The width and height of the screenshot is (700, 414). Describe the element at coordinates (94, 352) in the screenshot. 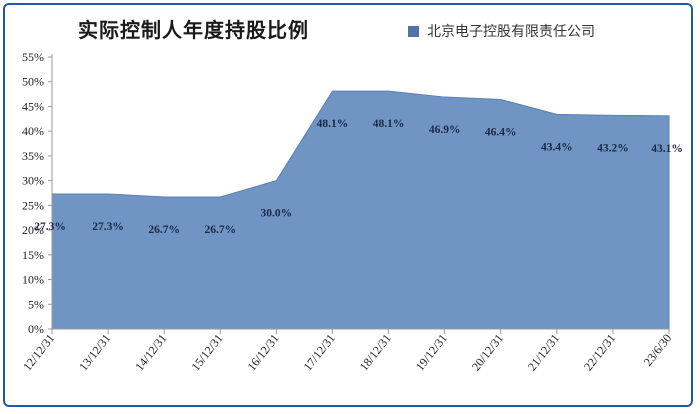

I see `x-tick-label: 13/12/31` at that location.